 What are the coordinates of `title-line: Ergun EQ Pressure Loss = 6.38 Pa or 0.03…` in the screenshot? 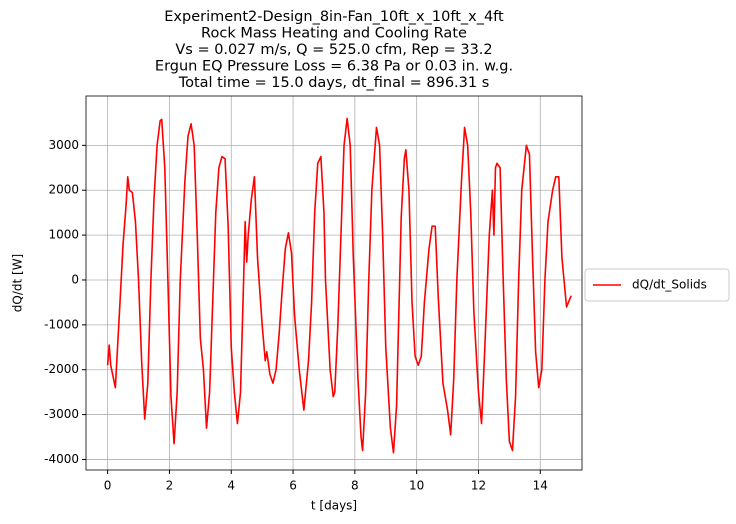 It's located at (334, 67).